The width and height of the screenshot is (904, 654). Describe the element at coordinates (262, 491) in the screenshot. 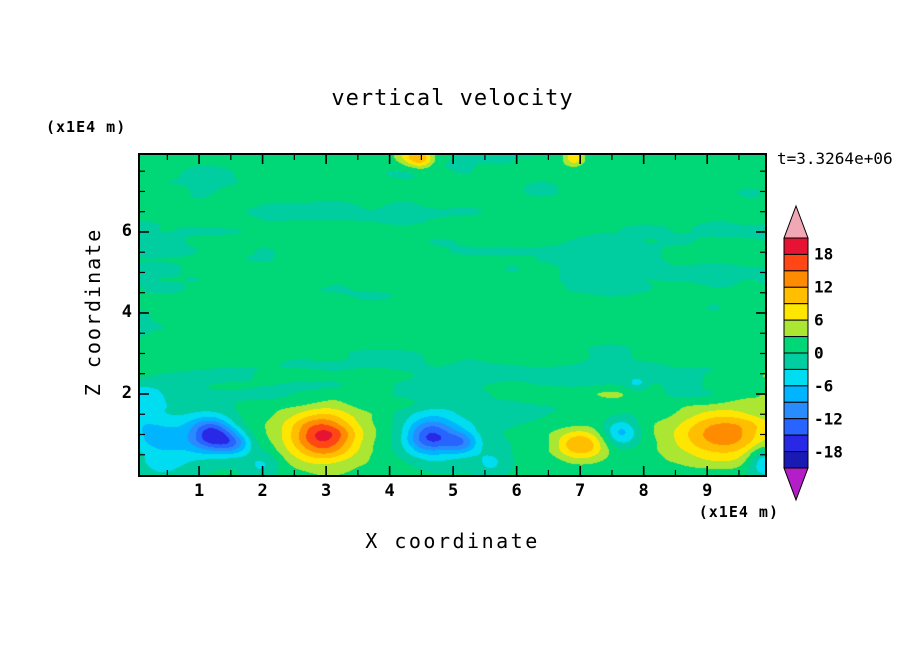

I see `x-tick-label: 2` at that location.